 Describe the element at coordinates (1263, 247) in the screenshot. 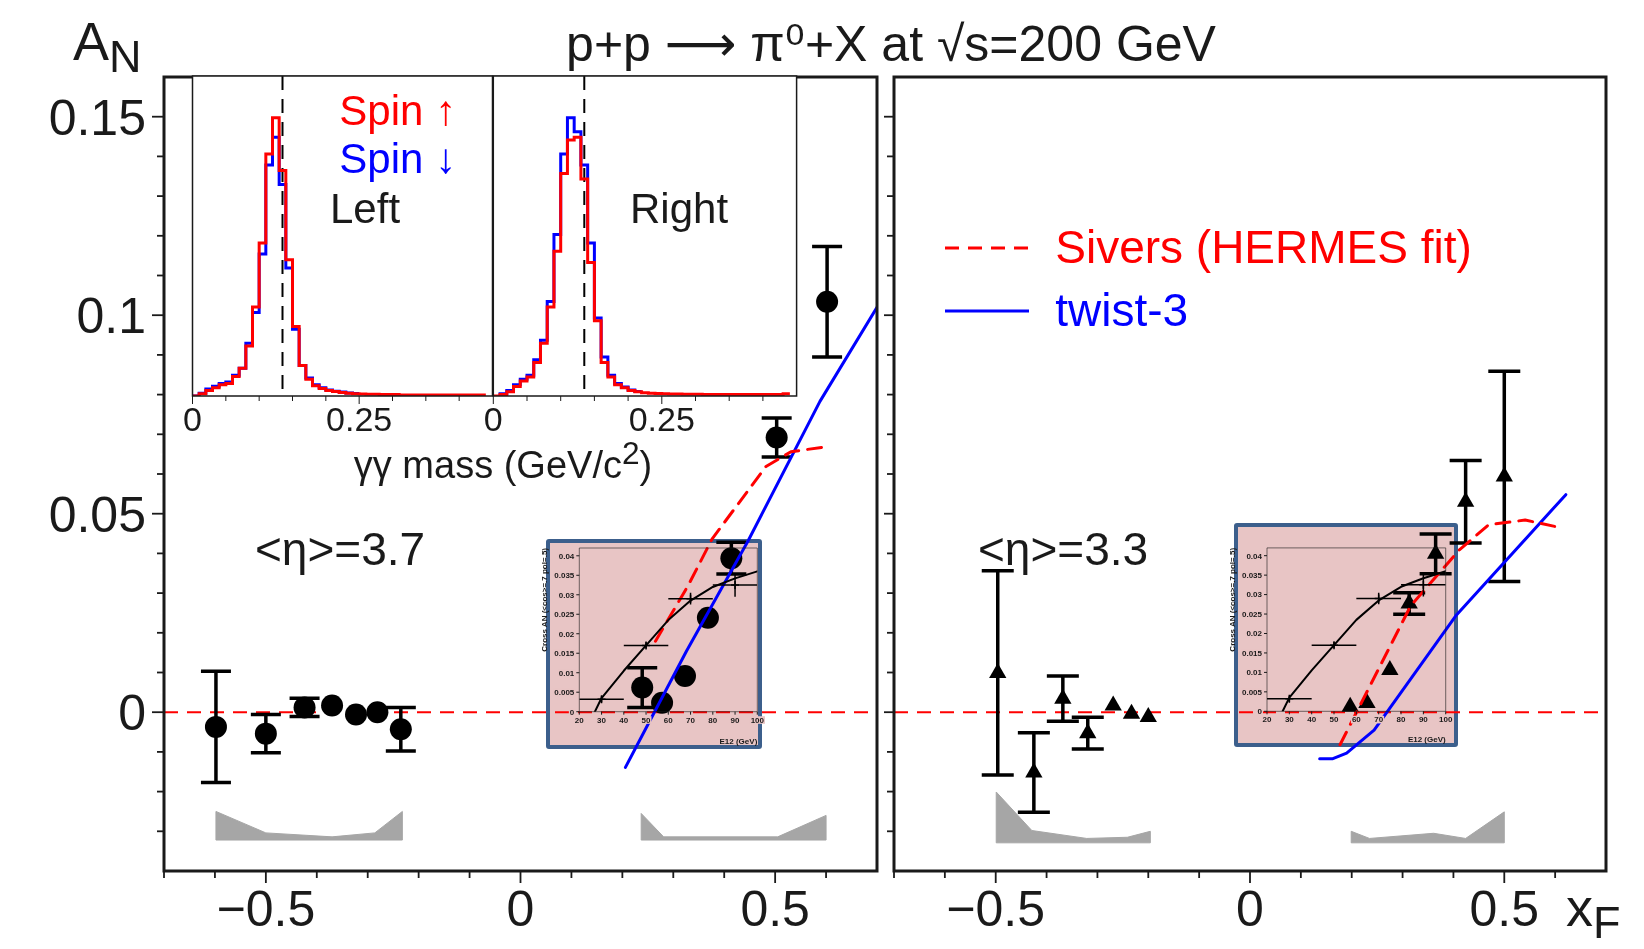

I see `legend-label: Sivers (HERMES fit)` at that location.